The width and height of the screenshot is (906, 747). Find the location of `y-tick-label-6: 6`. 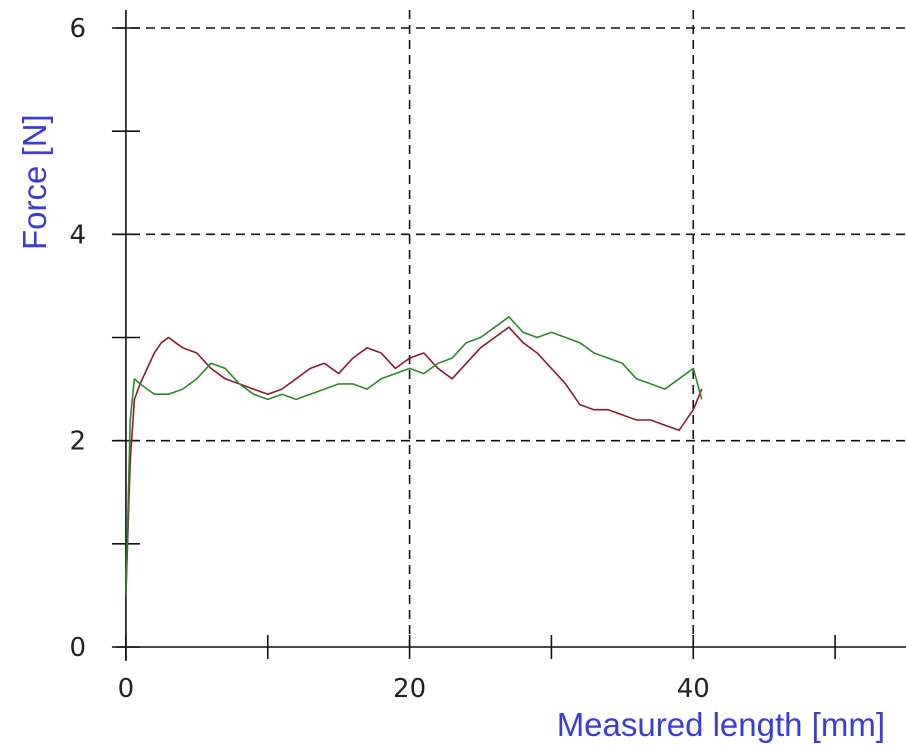

y-tick-label-6: 6 is located at coordinates (77, 29).